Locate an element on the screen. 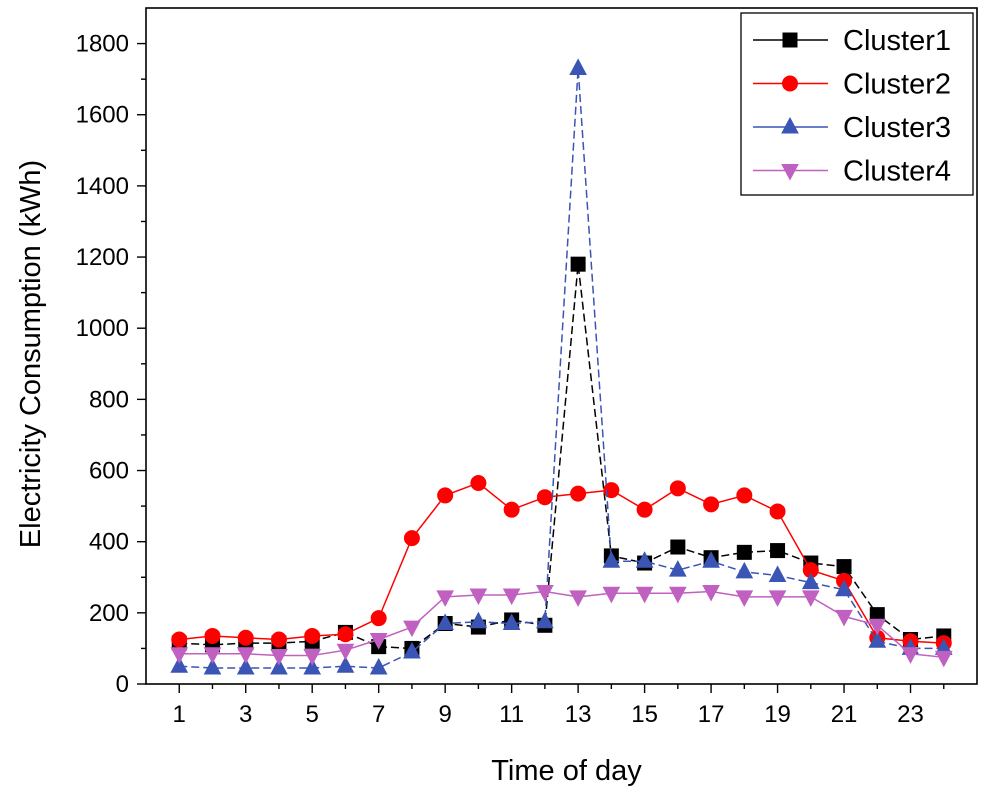  legend-item-cluster3: Cluster3 is located at coordinates (852, 128).